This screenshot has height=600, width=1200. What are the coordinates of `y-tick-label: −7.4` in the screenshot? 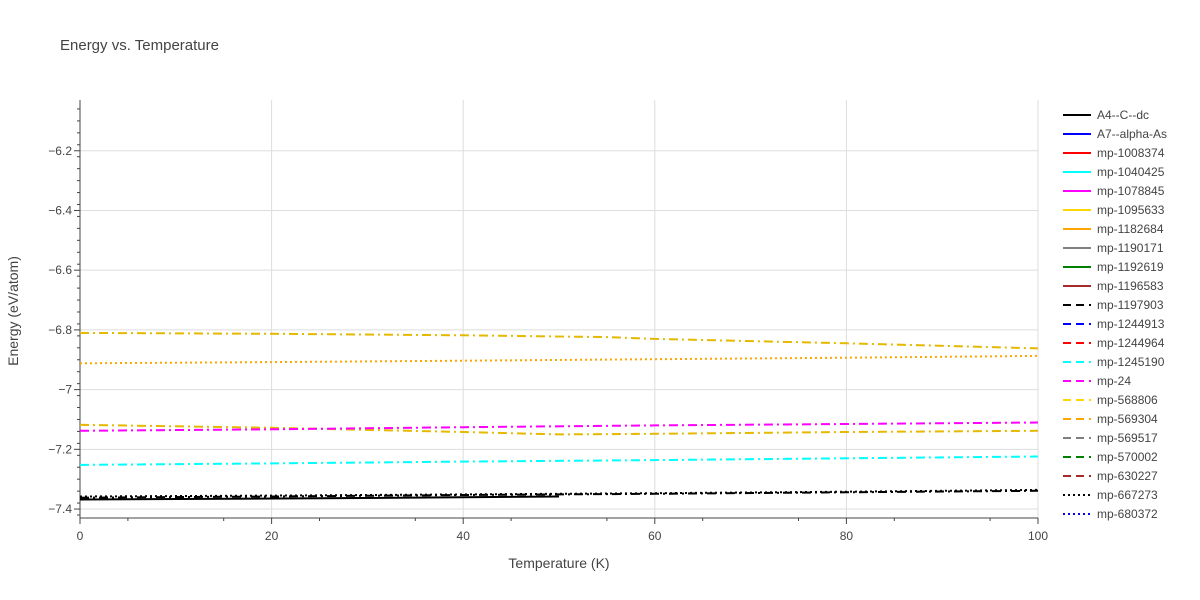 It's located at (60, 509).